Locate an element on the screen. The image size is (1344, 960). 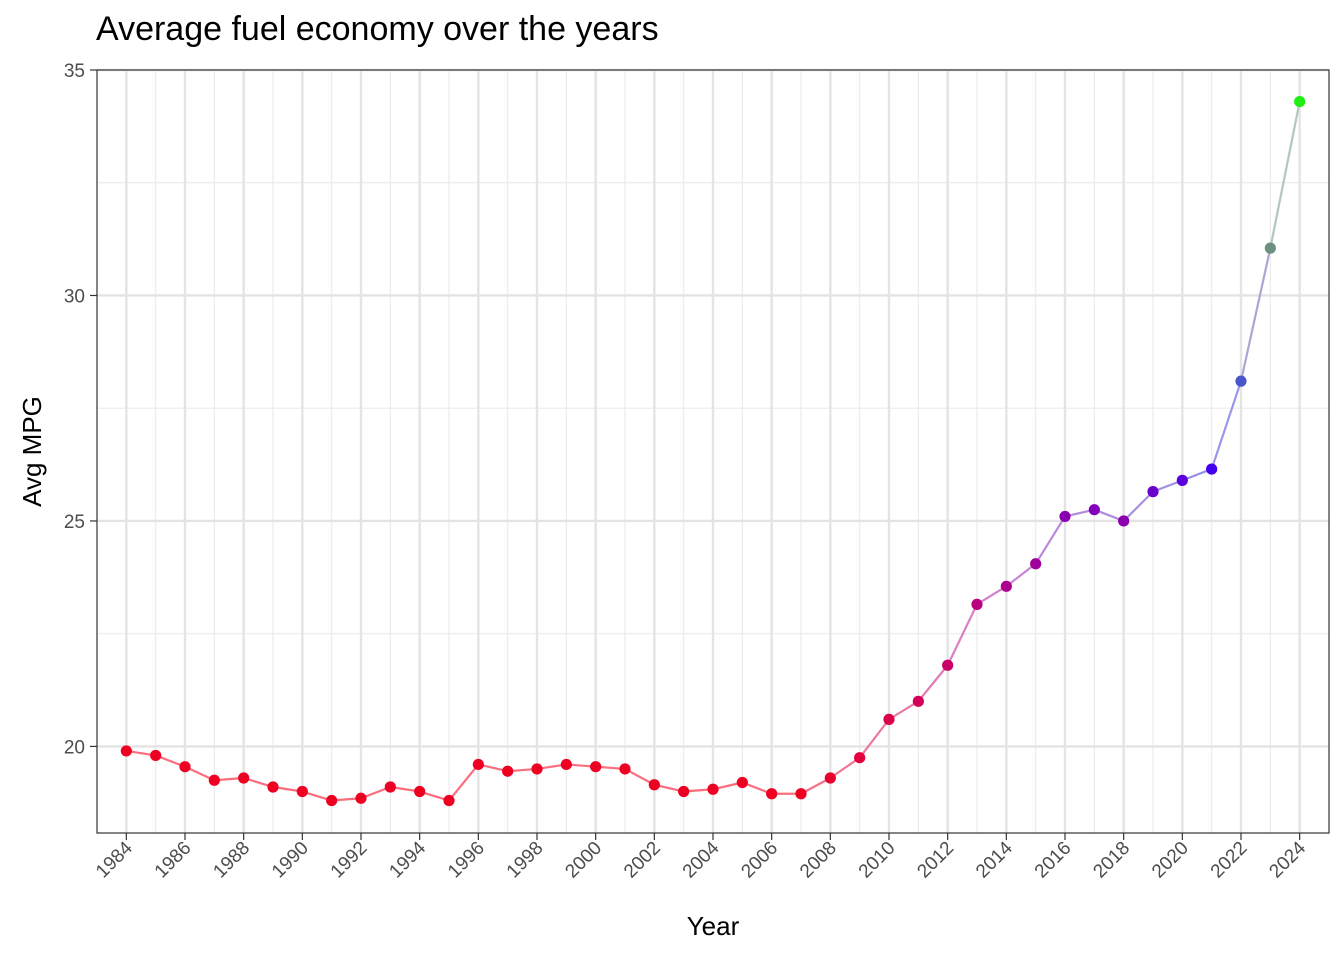
y-tick-label: 35 is located at coordinates (74, 71).